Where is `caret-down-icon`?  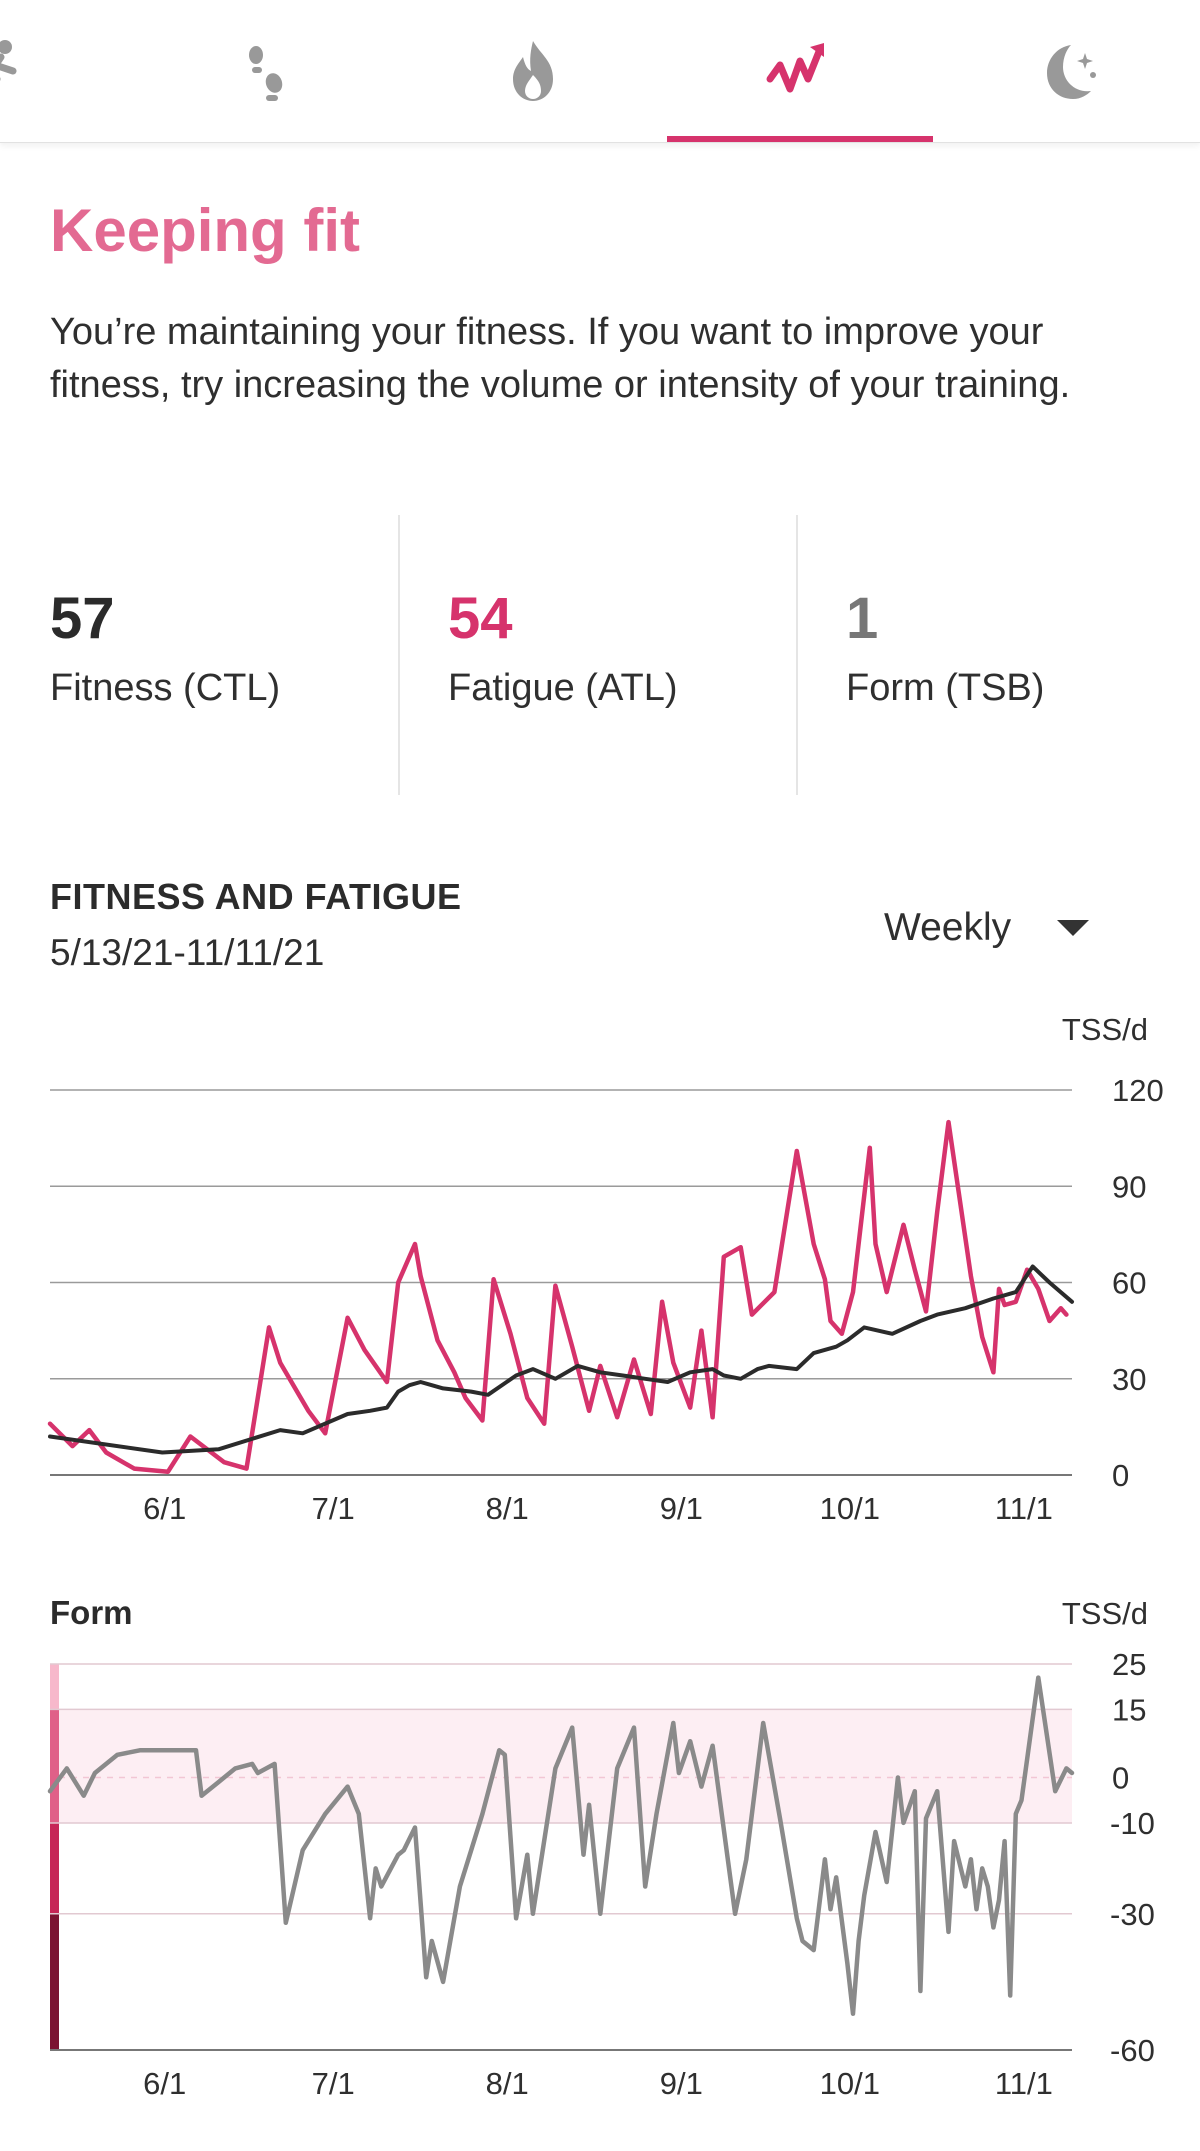
caret-down-icon is located at coordinates (1073, 928).